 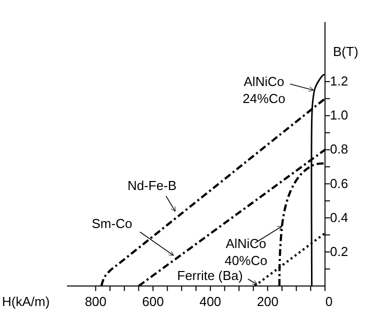 What do you see at coordinates (267, 301) in the screenshot?
I see `x-tick-label: 200` at bounding box center [267, 301].